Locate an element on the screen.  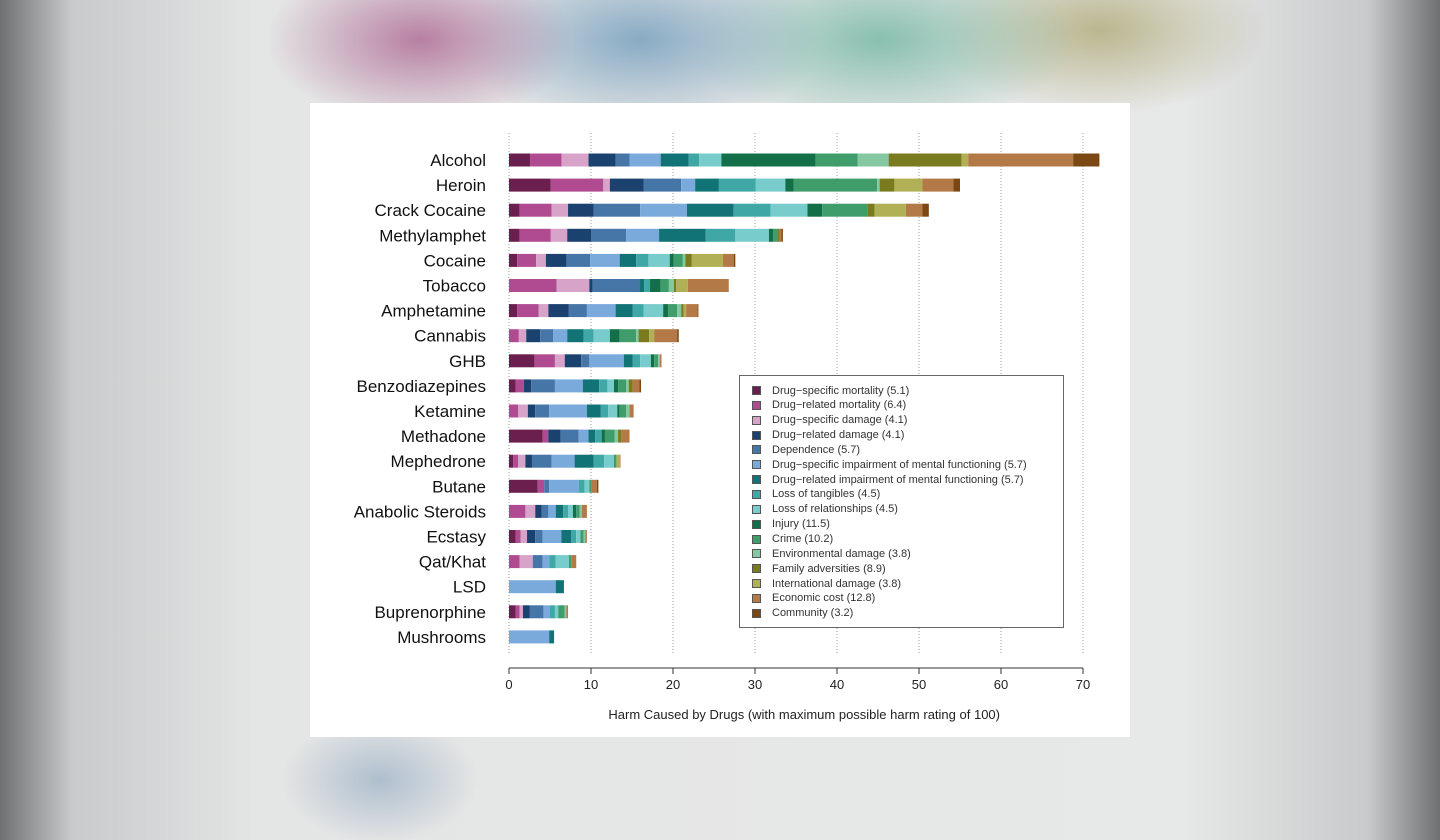
legend-label: Community (3.2) is located at coordinates (813, 613).